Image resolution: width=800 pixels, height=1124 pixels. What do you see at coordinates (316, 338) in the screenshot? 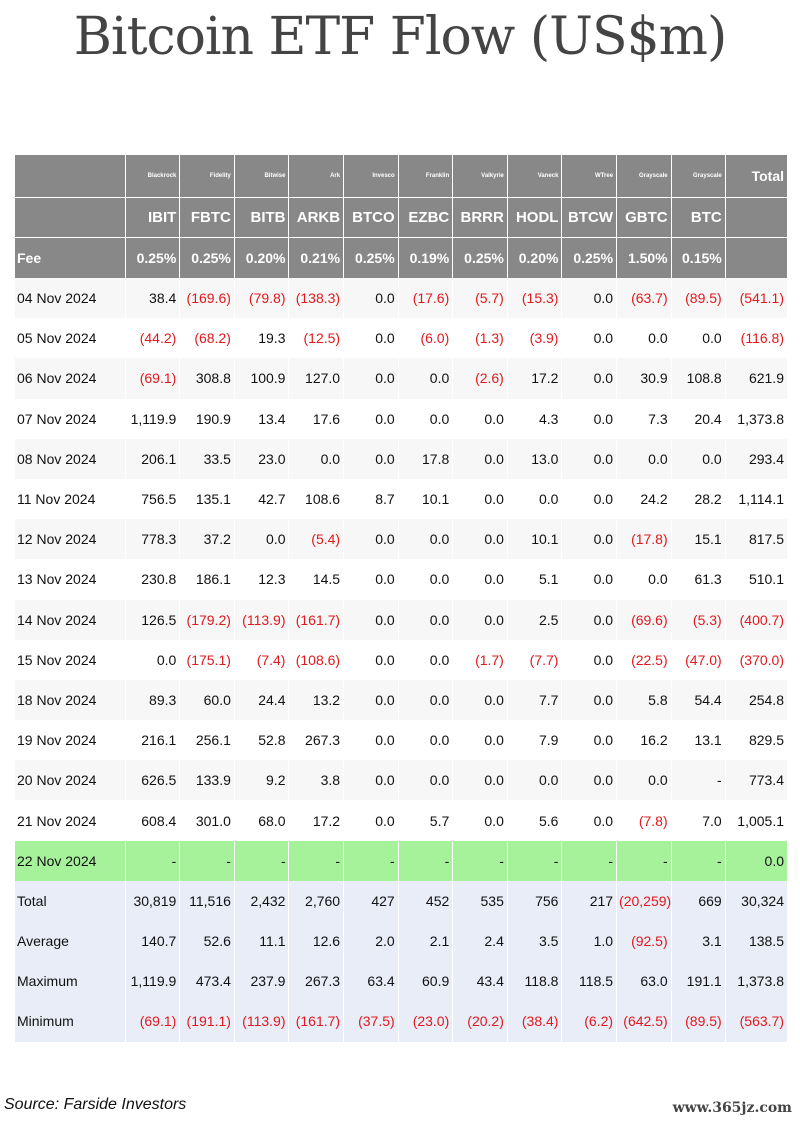
I see `flow-value: (12.5)` at bounding box center [316, 338].